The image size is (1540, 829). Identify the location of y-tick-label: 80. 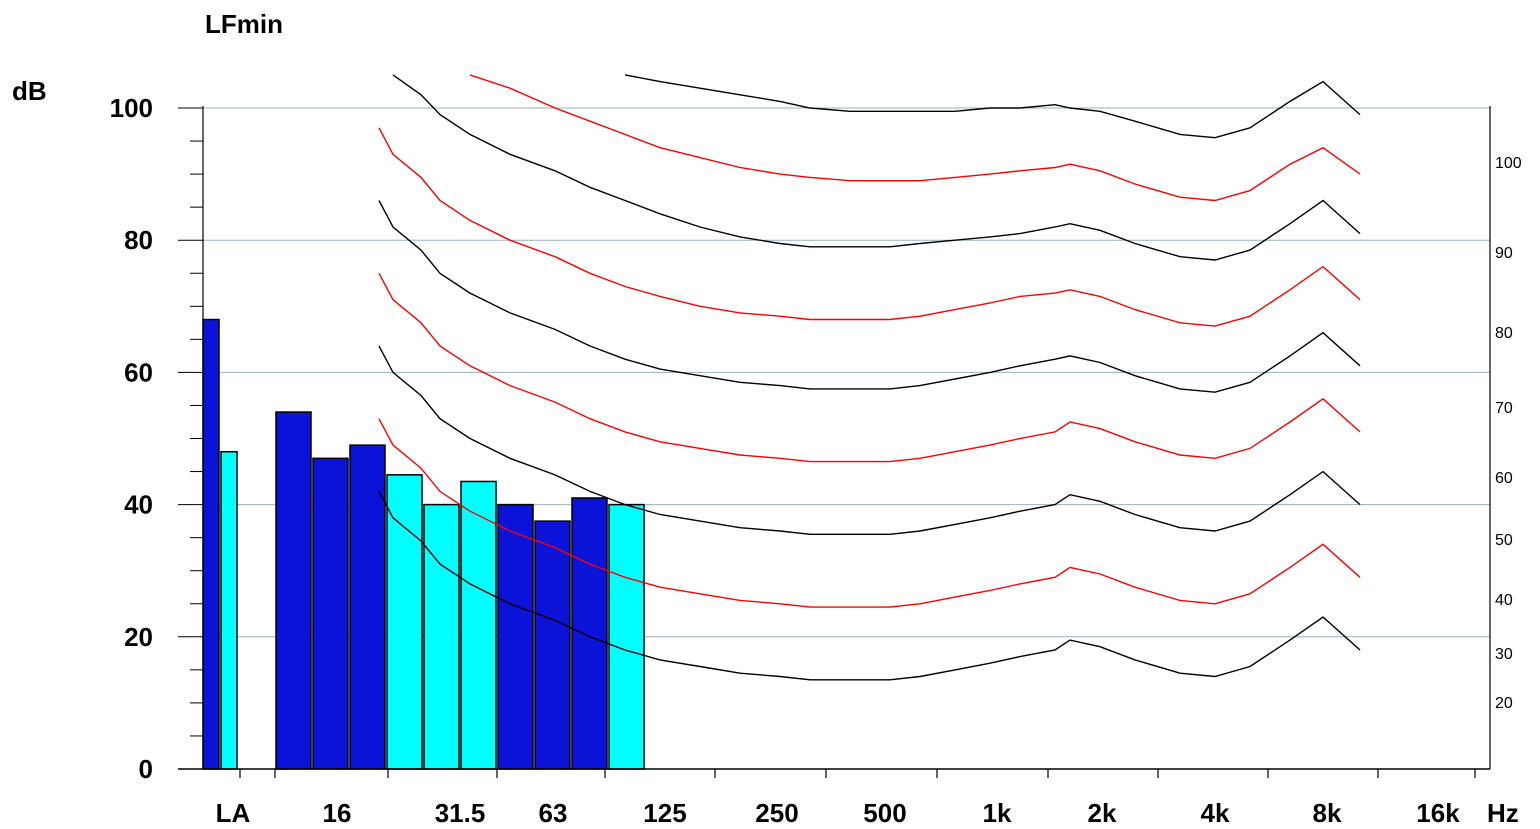
(138, 240).